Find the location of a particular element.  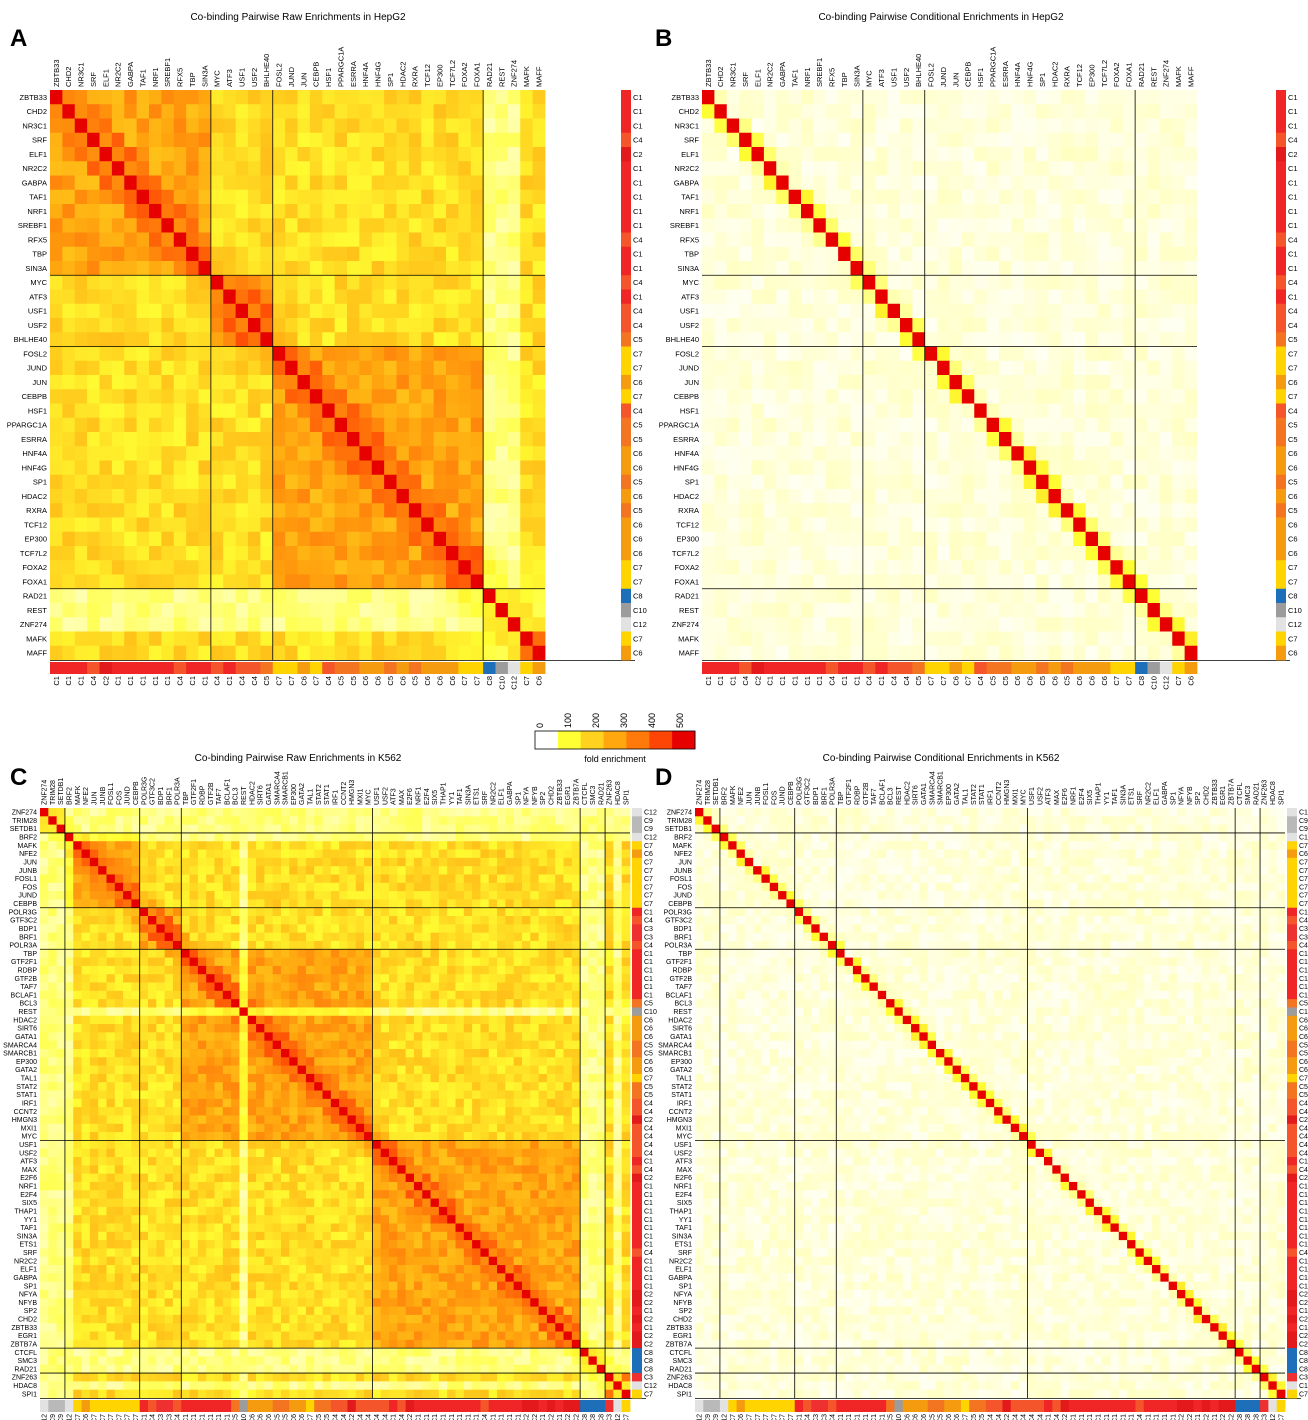

cluster-label-col: C5 is located at coordinates (390, 681).